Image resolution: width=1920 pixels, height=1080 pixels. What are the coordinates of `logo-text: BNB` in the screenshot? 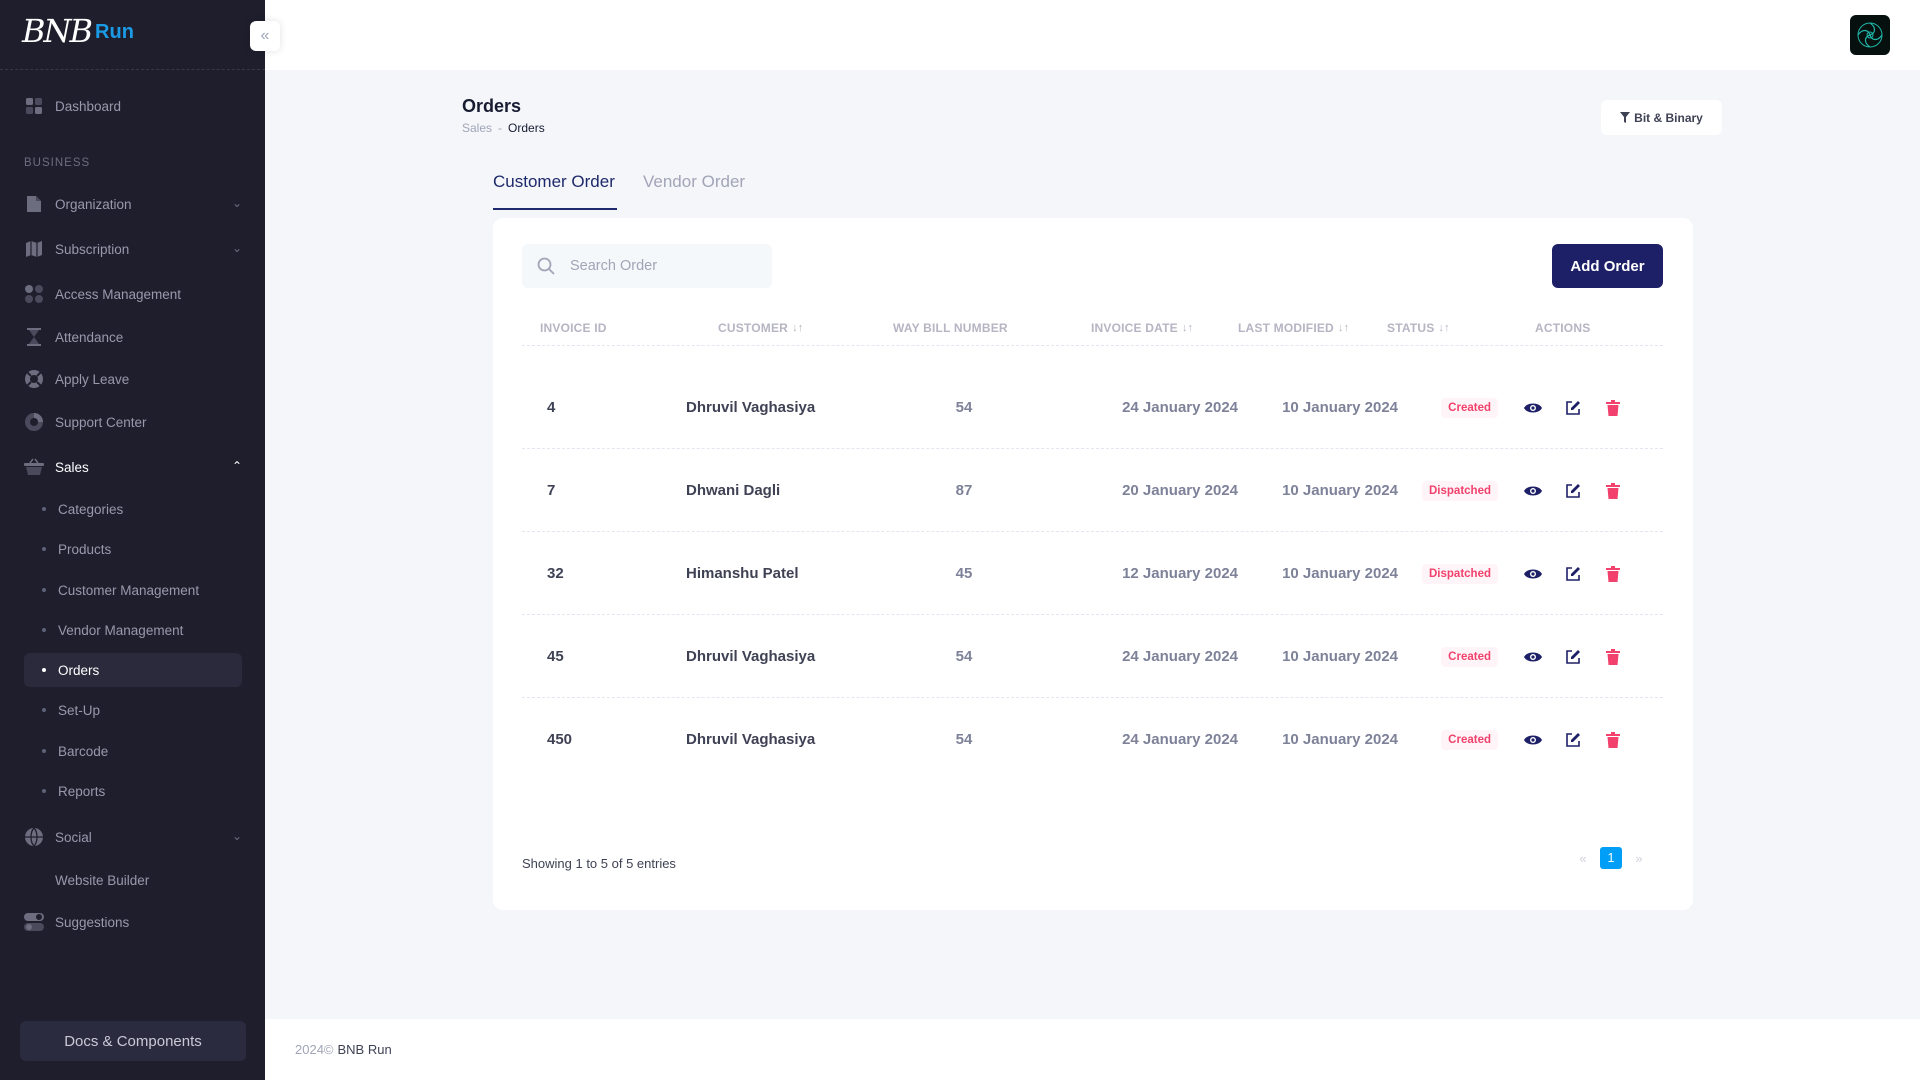 It's located at (57, 31).